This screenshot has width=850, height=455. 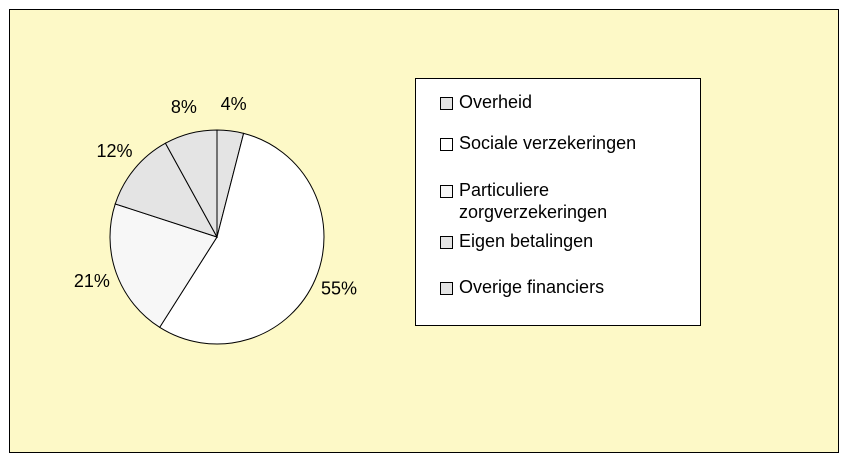 What do you see at coordinates (565, 102) in the screenshot?
I see `legend-item: Overheid` at bounding box center [565, 102].